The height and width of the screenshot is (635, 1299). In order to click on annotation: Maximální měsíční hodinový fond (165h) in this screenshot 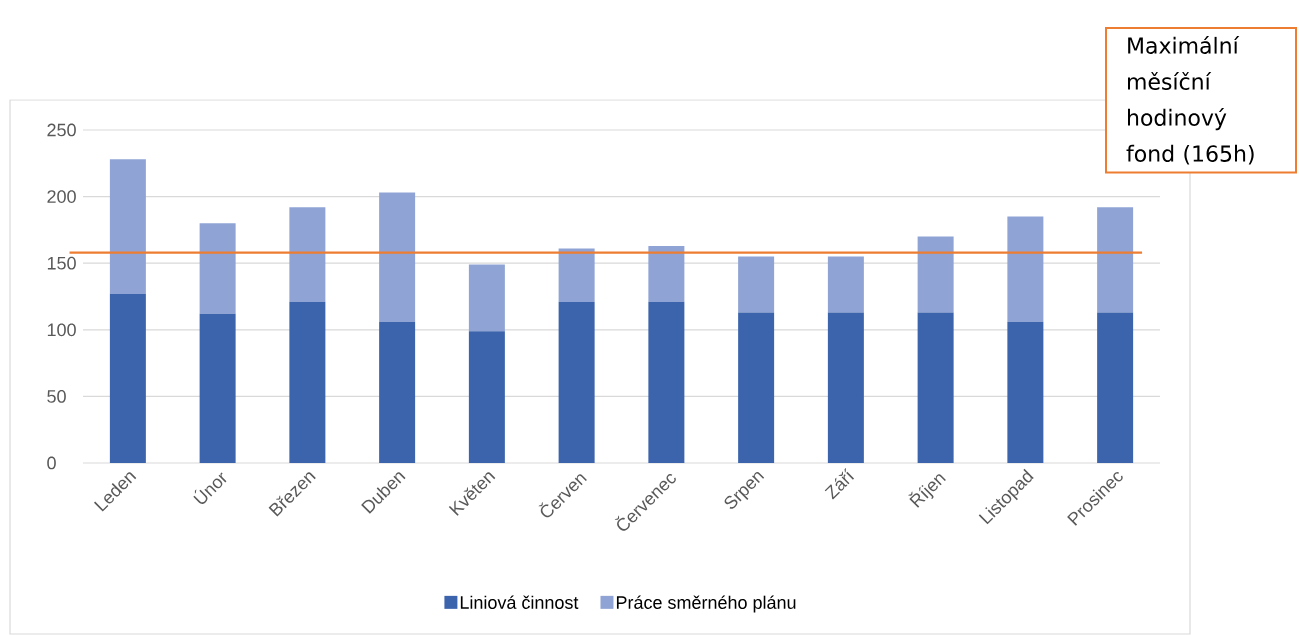, I will do `click(1190, 100)`.